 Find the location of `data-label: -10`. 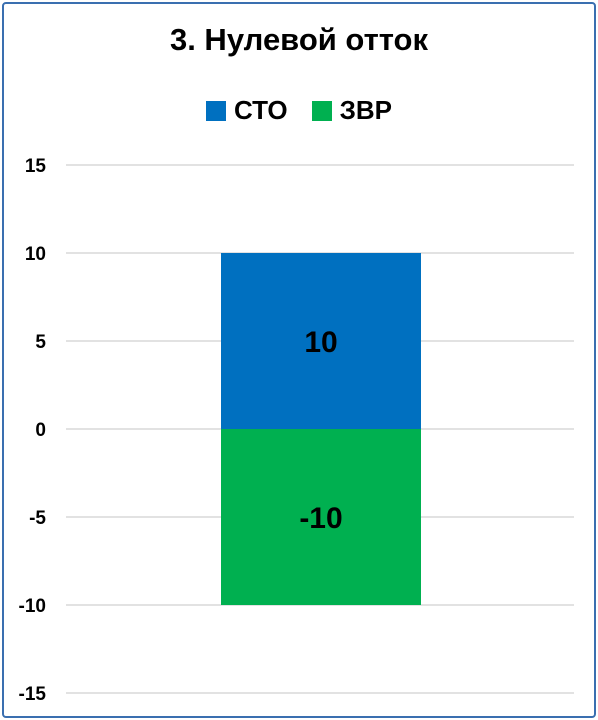

data-label: -10 is located at coordinates (320, 518).